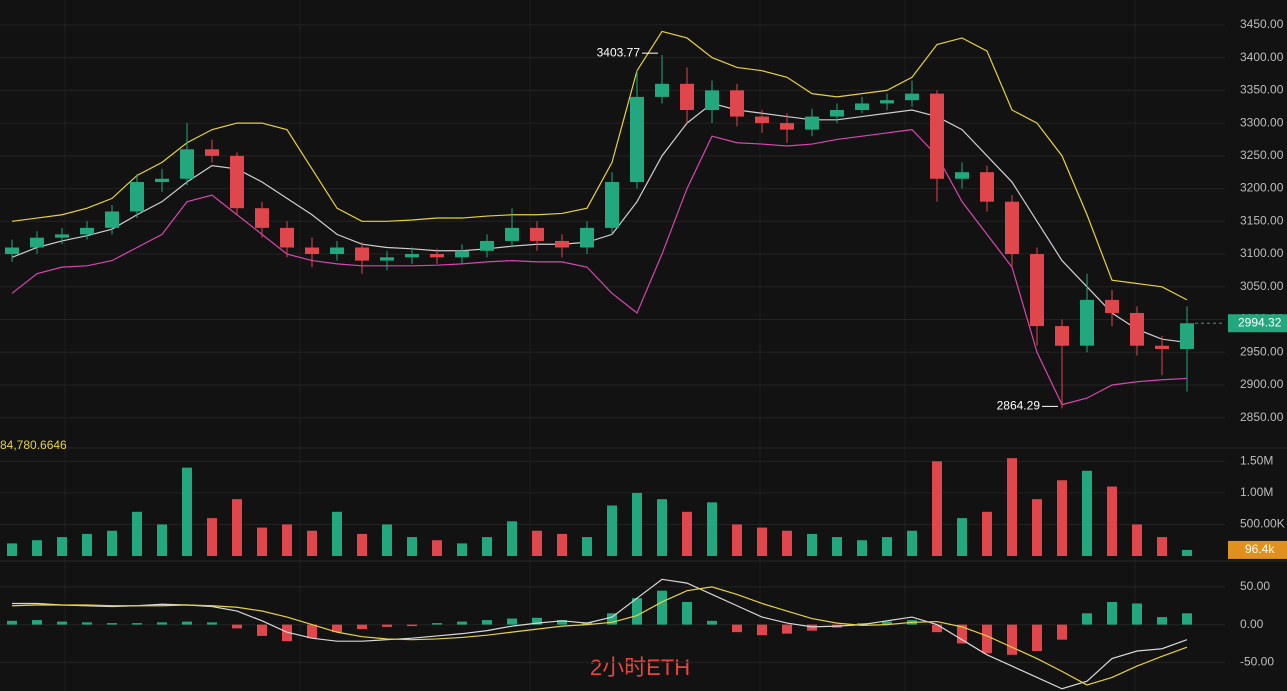  Describe the element at coordinates (1262, 24) in the screenshot. I see `y-tick-label: 3450.00` at that location.